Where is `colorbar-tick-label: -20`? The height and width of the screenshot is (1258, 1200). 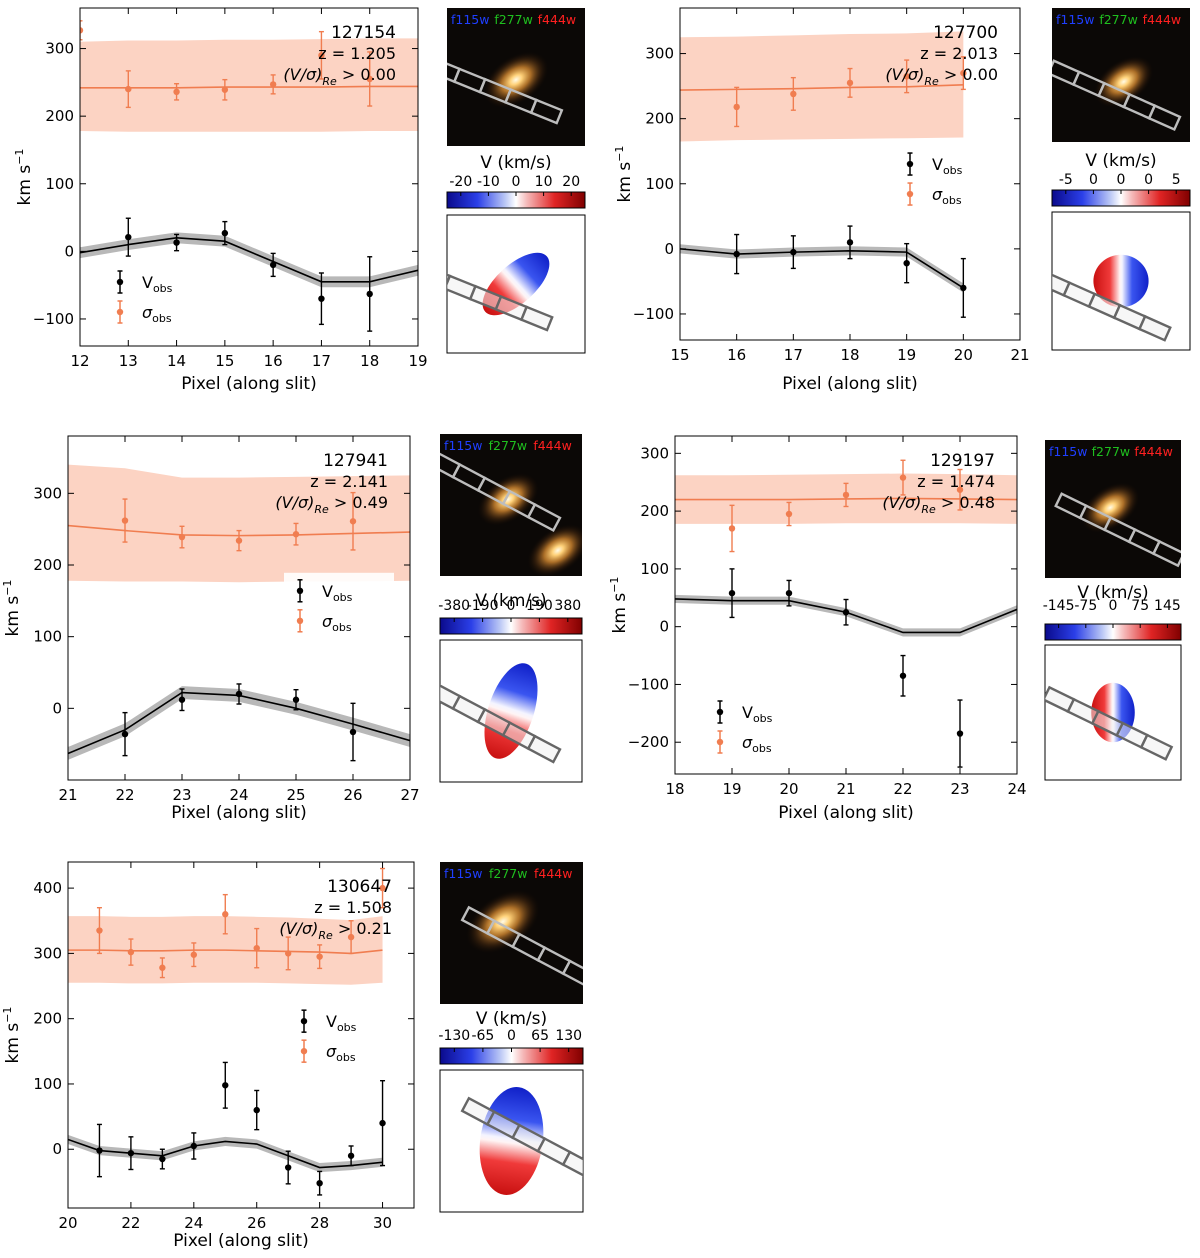
colorbar-tick-label: -20 is located at coordinates (460, 182).